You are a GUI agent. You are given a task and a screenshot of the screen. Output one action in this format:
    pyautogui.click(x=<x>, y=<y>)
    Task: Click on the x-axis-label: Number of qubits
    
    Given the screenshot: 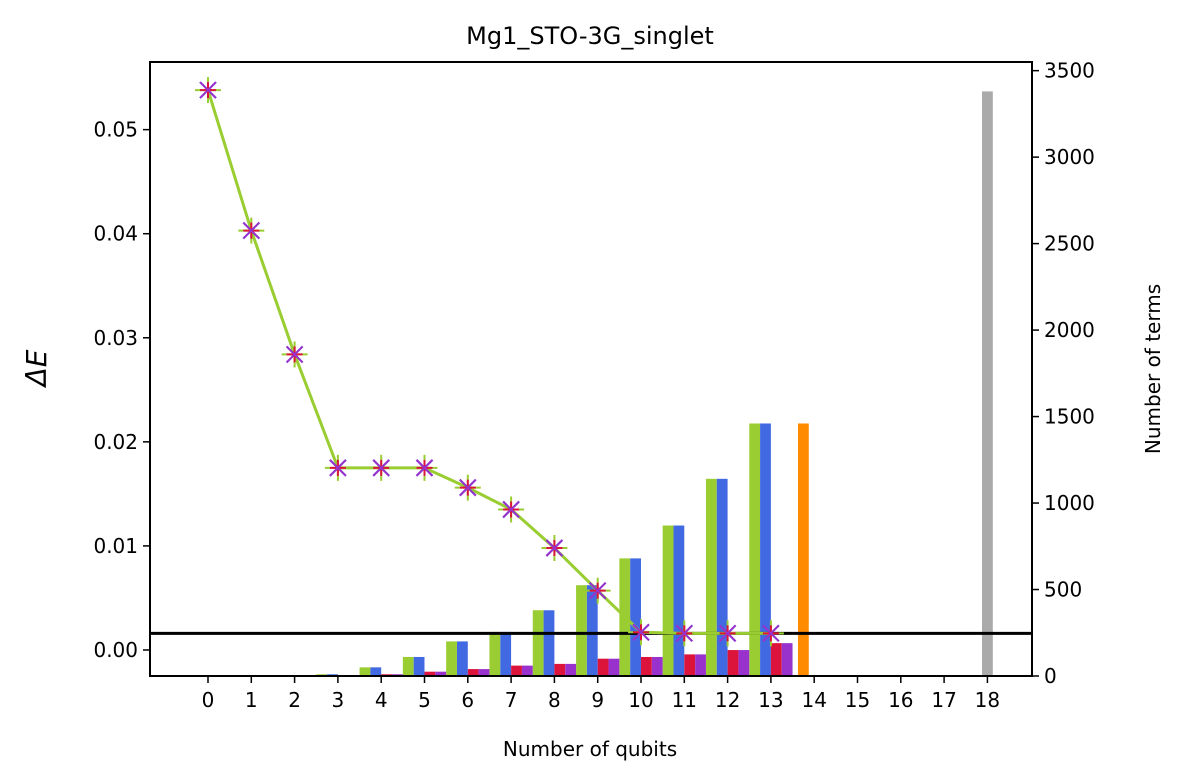 What is the action you would take?
    pyautogui.click(x=590, y=749)
    